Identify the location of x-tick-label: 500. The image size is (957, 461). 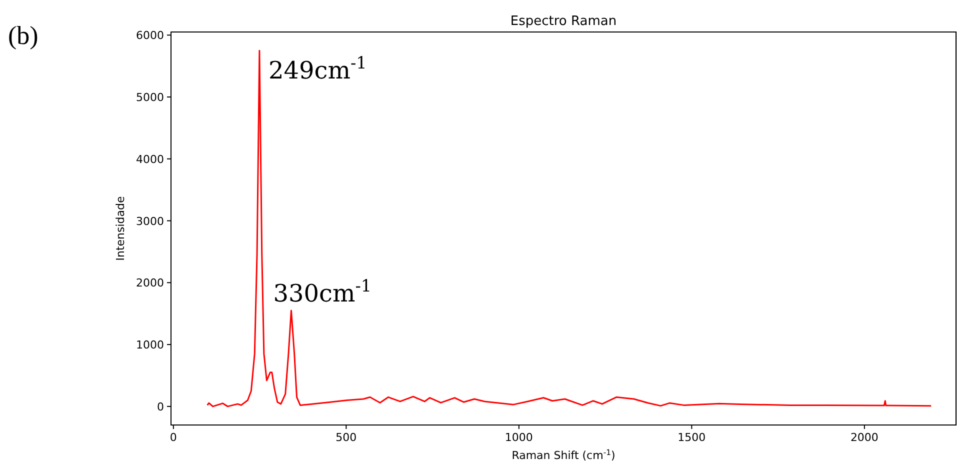
(346, 437).